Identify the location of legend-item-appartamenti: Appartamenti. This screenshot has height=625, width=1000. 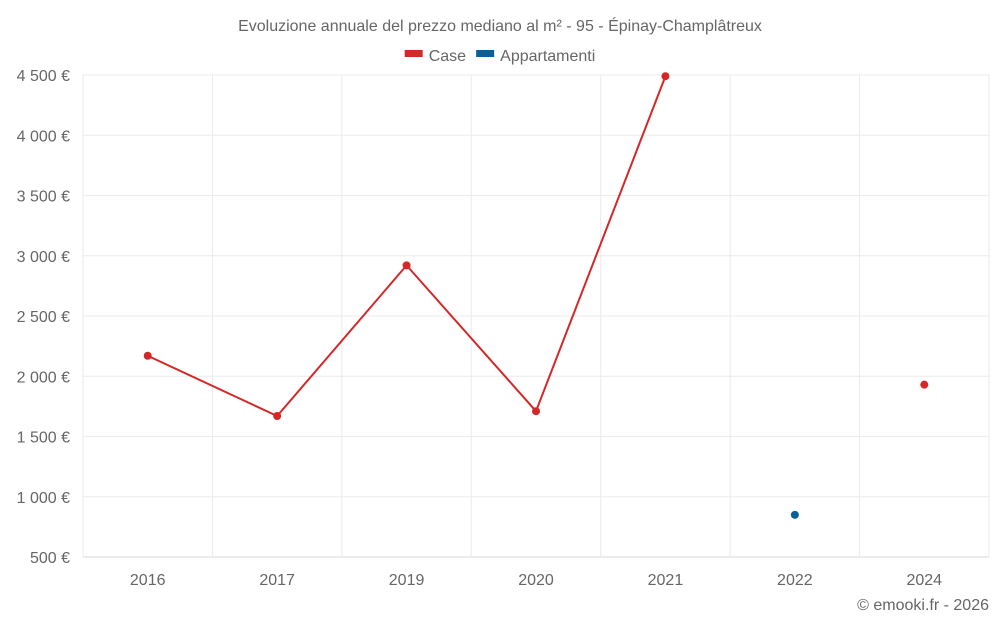
(535, 56).